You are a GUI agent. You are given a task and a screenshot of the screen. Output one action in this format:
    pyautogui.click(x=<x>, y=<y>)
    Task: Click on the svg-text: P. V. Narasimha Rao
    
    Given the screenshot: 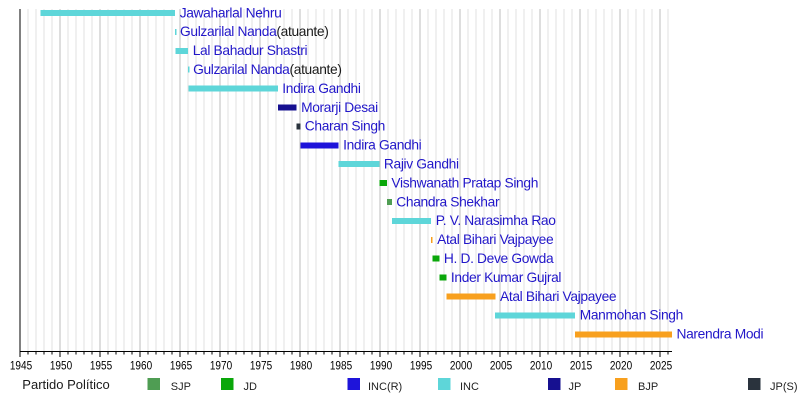 What is the action you would take?
    pyautogui.click(x=496, y=220)
    